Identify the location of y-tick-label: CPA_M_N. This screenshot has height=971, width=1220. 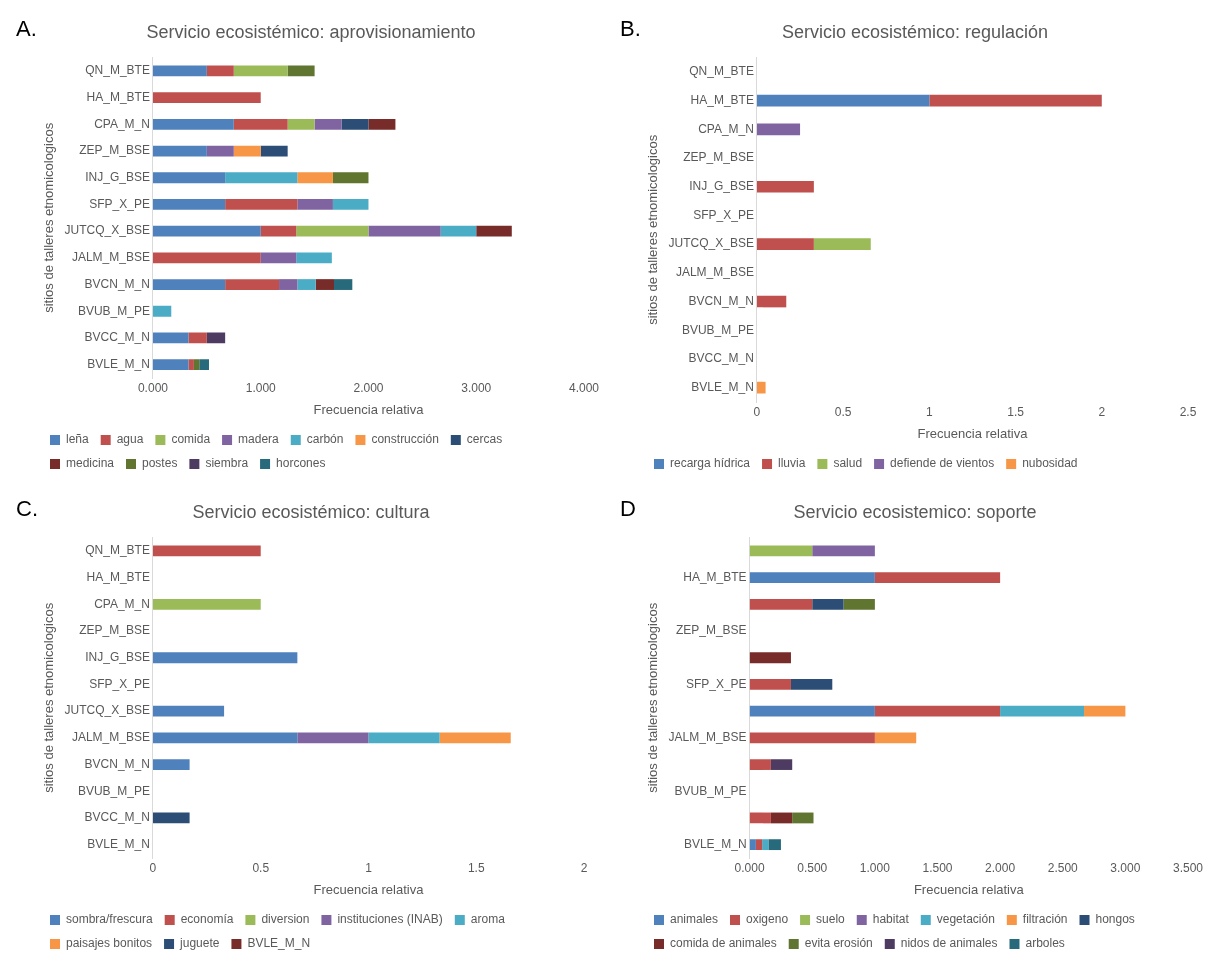
(122, 603).